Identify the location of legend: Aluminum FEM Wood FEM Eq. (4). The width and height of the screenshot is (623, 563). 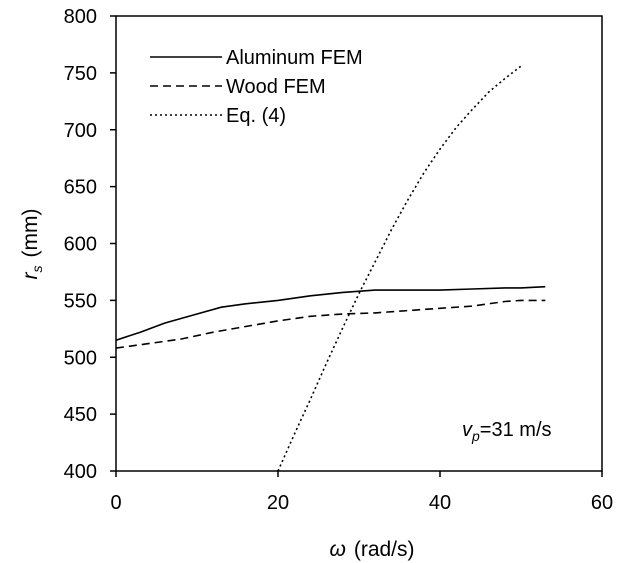
(256, 87).